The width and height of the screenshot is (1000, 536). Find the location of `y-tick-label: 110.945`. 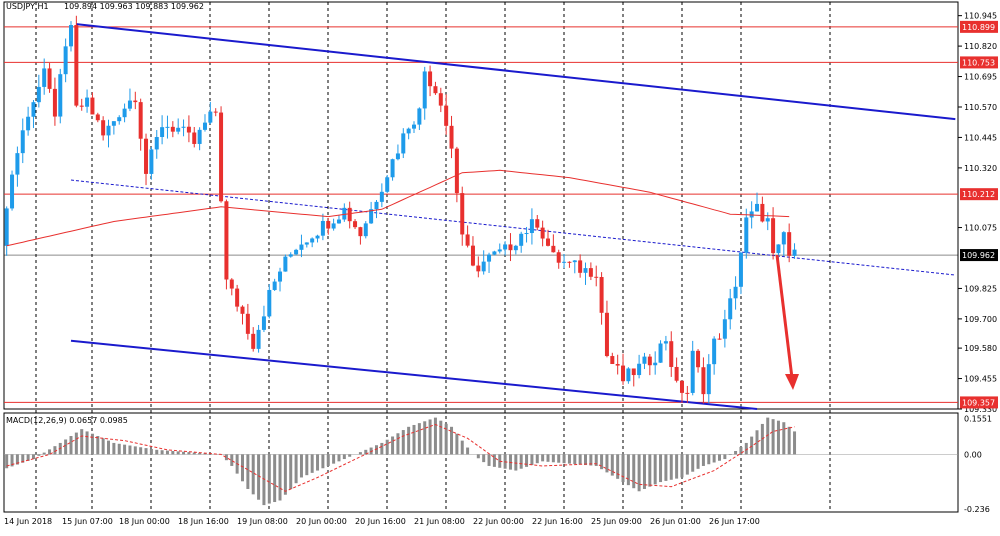

y-tick-label: 110.945 is located at coordinates (980, 16).